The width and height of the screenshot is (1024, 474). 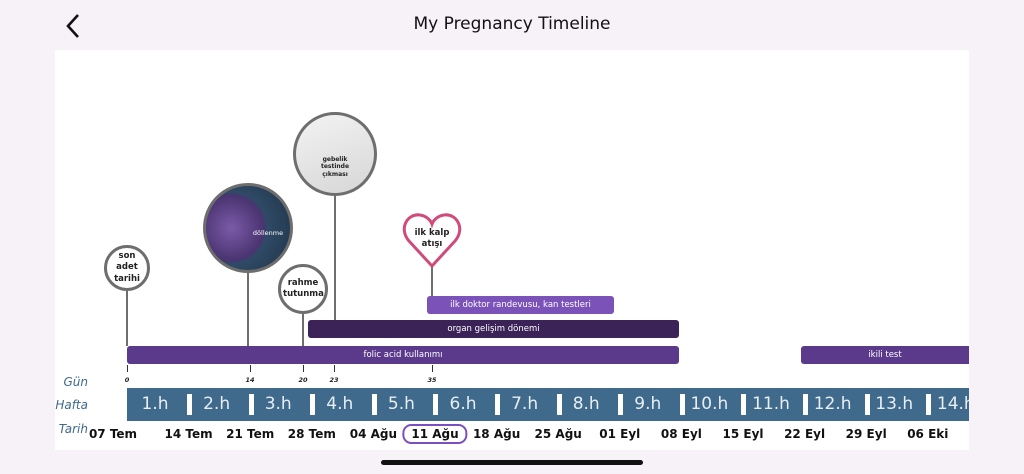 I want to click on week-label: 3.h, so click(x=278, y=404).